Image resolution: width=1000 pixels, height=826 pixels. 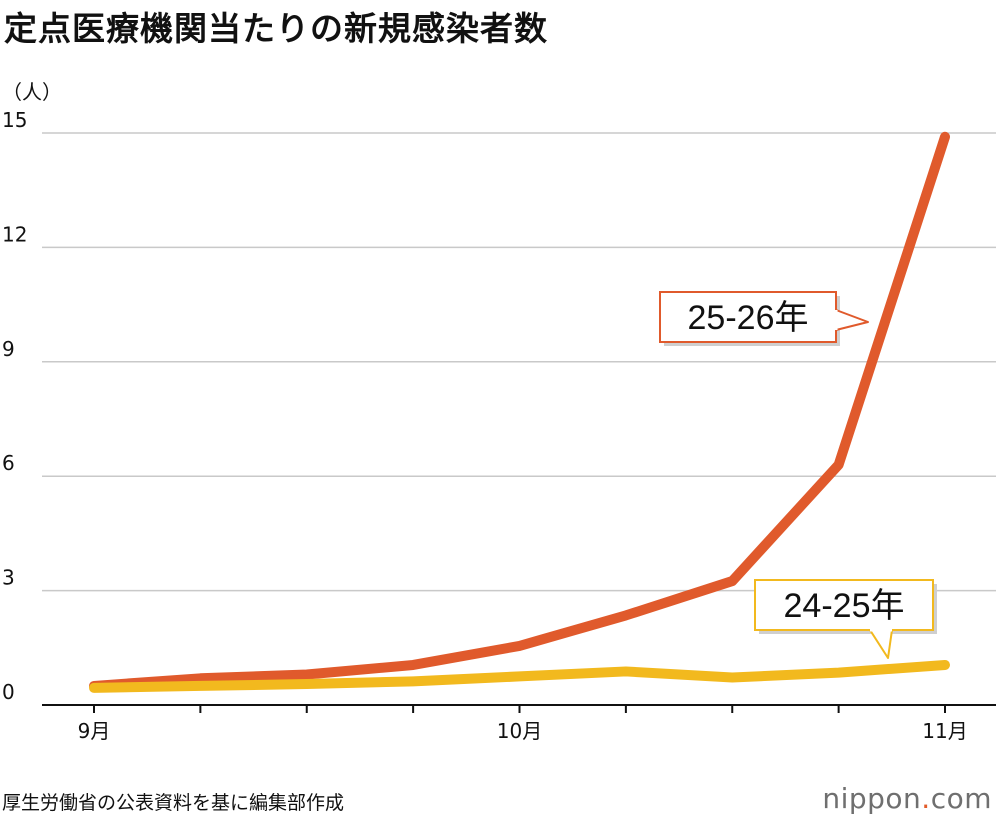 What do you see at coordinates (961, 798) in the screenshot?
I see `brand-domain: com` at bounding box center [961, 798].